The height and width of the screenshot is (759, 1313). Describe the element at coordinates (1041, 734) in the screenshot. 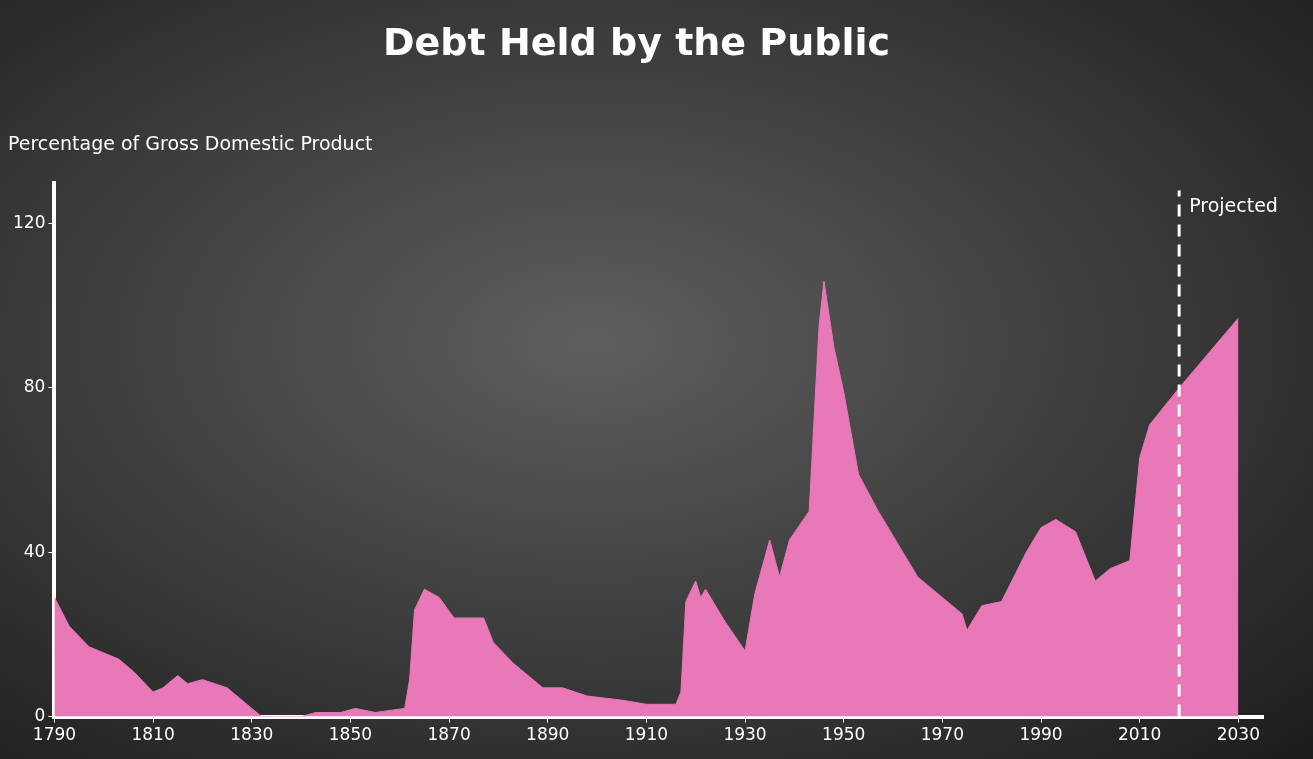

I see `x-tick-label: 1990` at that location.